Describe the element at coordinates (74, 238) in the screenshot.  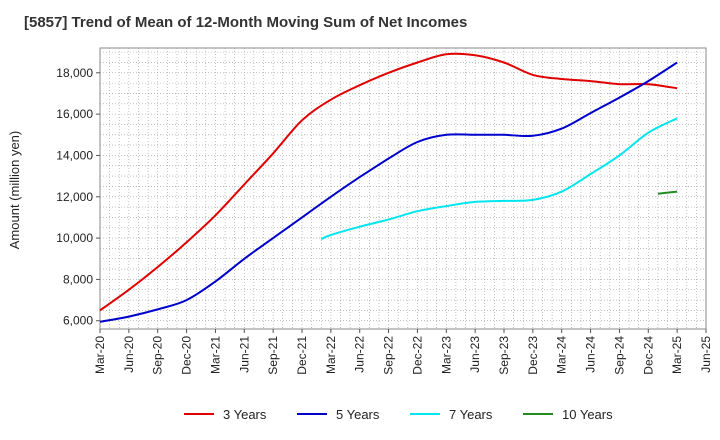
I see `y-tick-label: 10,000` at that location.